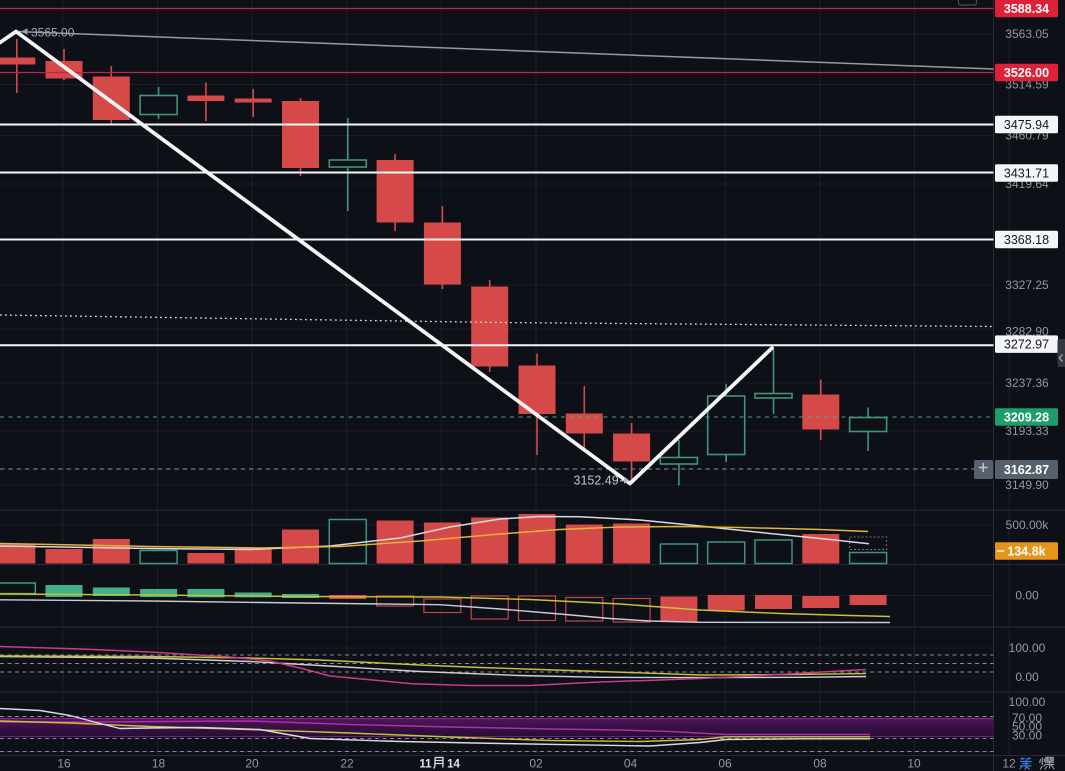  Describe the element at coordinates (1026, 125) in the screenshot. I see `svg-text: 3475.94` at that location.